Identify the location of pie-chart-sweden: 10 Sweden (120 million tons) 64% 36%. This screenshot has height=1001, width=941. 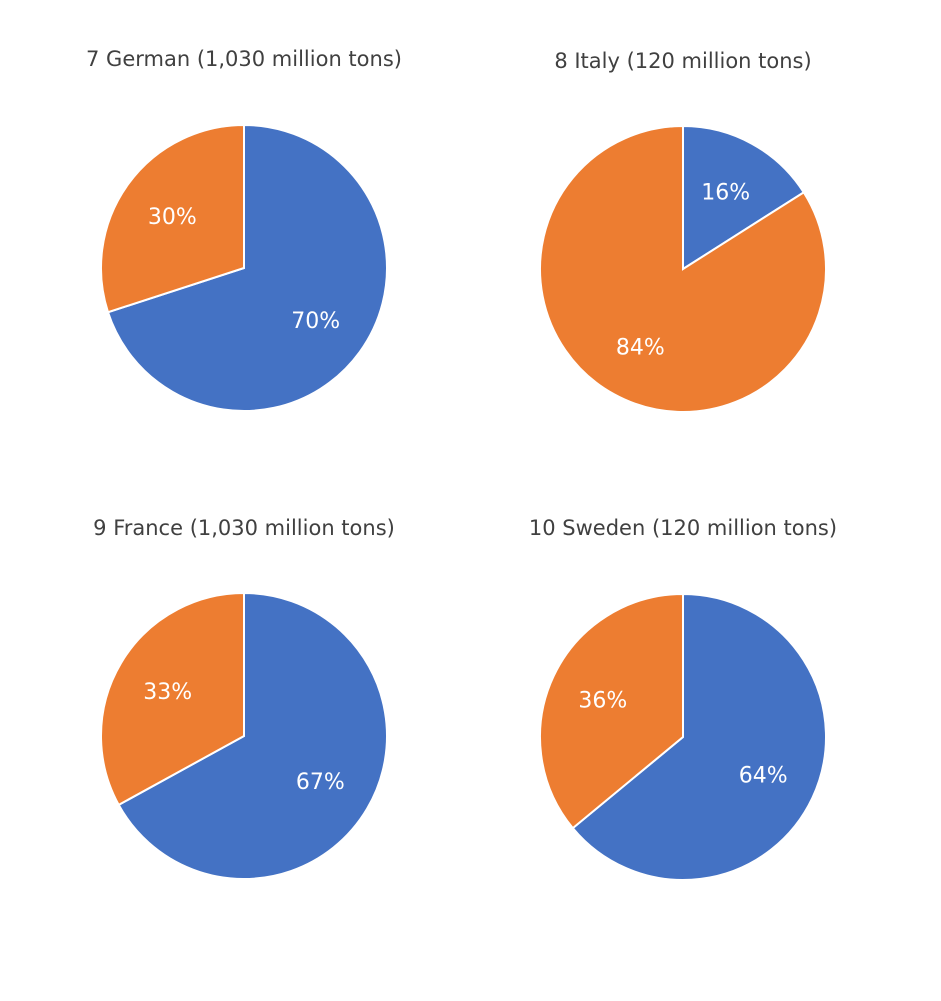
(683, 698).